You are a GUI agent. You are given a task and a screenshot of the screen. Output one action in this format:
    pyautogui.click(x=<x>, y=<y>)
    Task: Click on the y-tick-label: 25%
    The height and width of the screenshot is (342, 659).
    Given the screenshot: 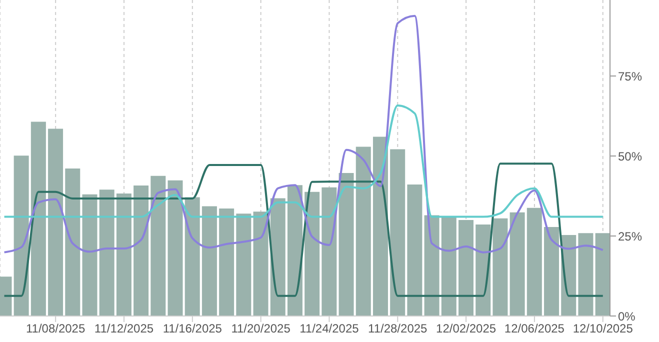 What is the action you would take?
    pyautogui.click(x=630, y=236)
    